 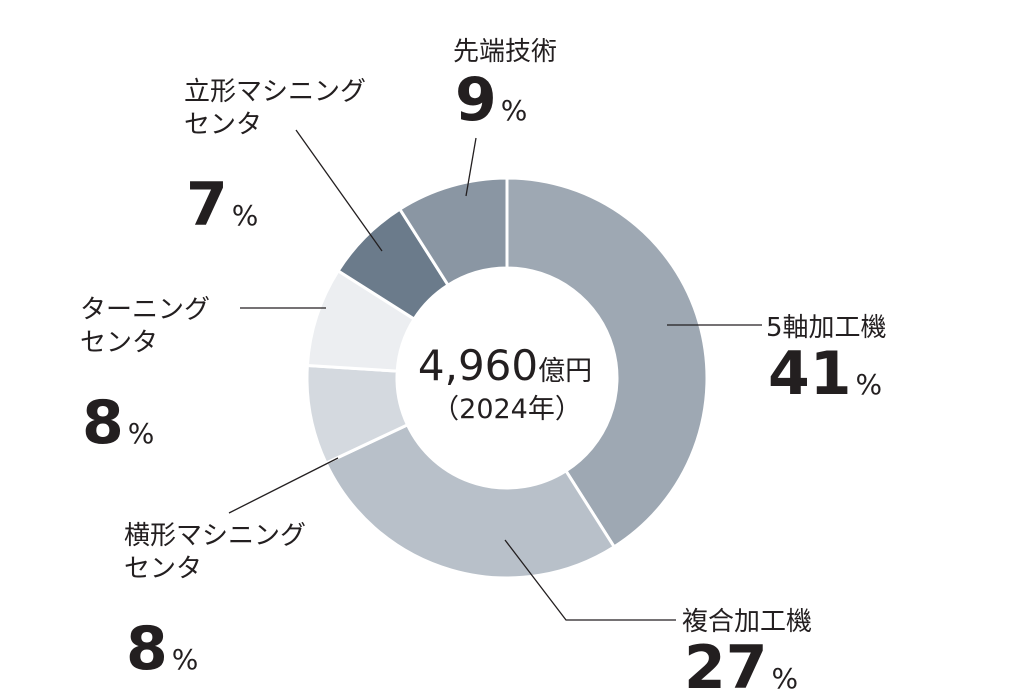 I want to click on center-year: （2024年）, so click(x=507, y=409).